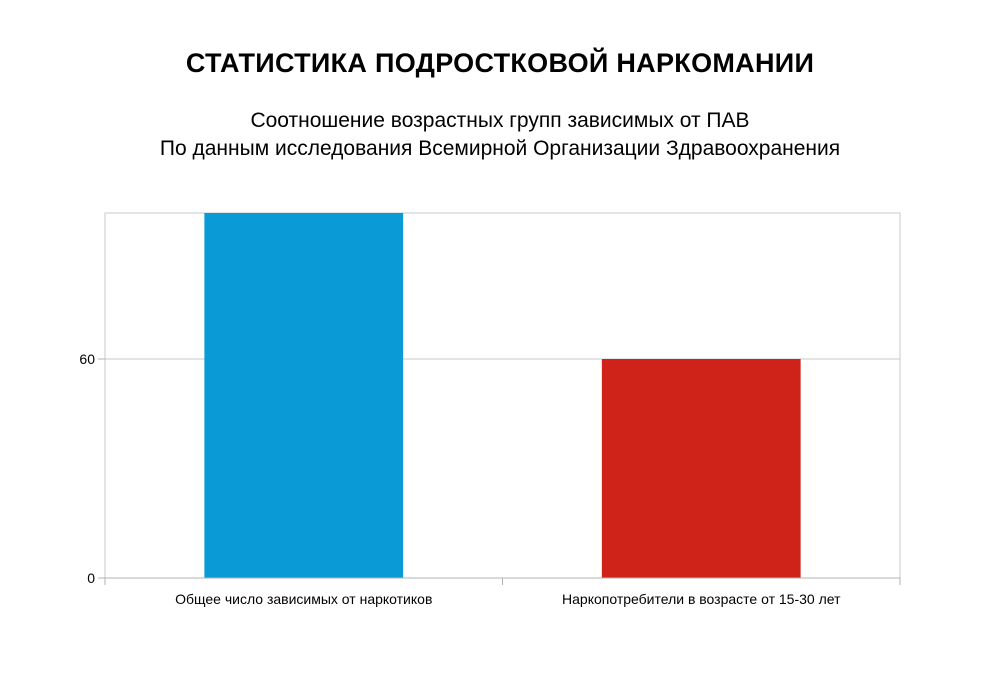  What do you see at coordinates (701, 599) in the screenshot?
I see `x-tick-label: Наркопотребители в возрасте от 15-30 лет` at bounding box center [701, 599].